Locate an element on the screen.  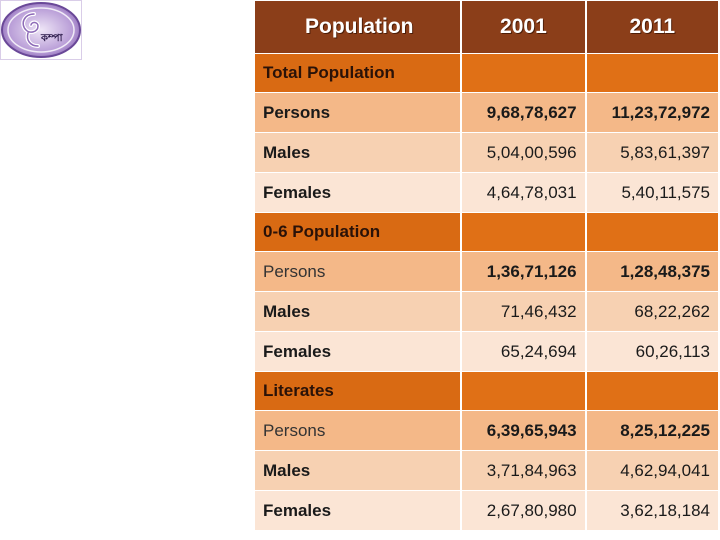
value-2001: 5,04,00,596 is located at coordinates (523, 152).